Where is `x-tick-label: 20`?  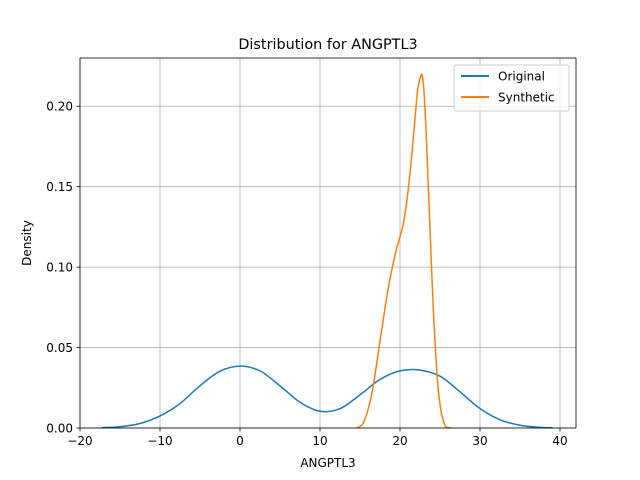 x-tick-label: 20 is located at coordinates (399, 441).